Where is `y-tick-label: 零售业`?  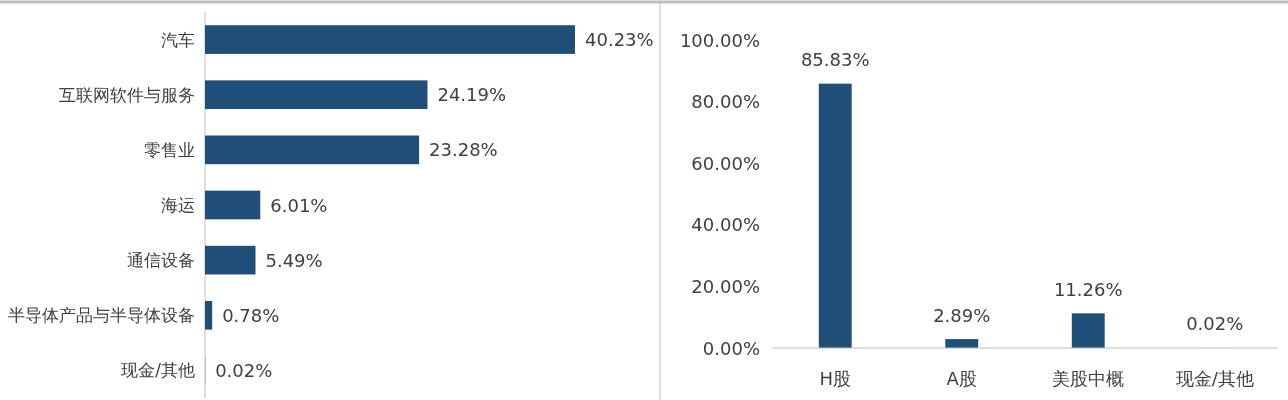 y-tick-label: 零售业 is located at coordinates (169, 149).